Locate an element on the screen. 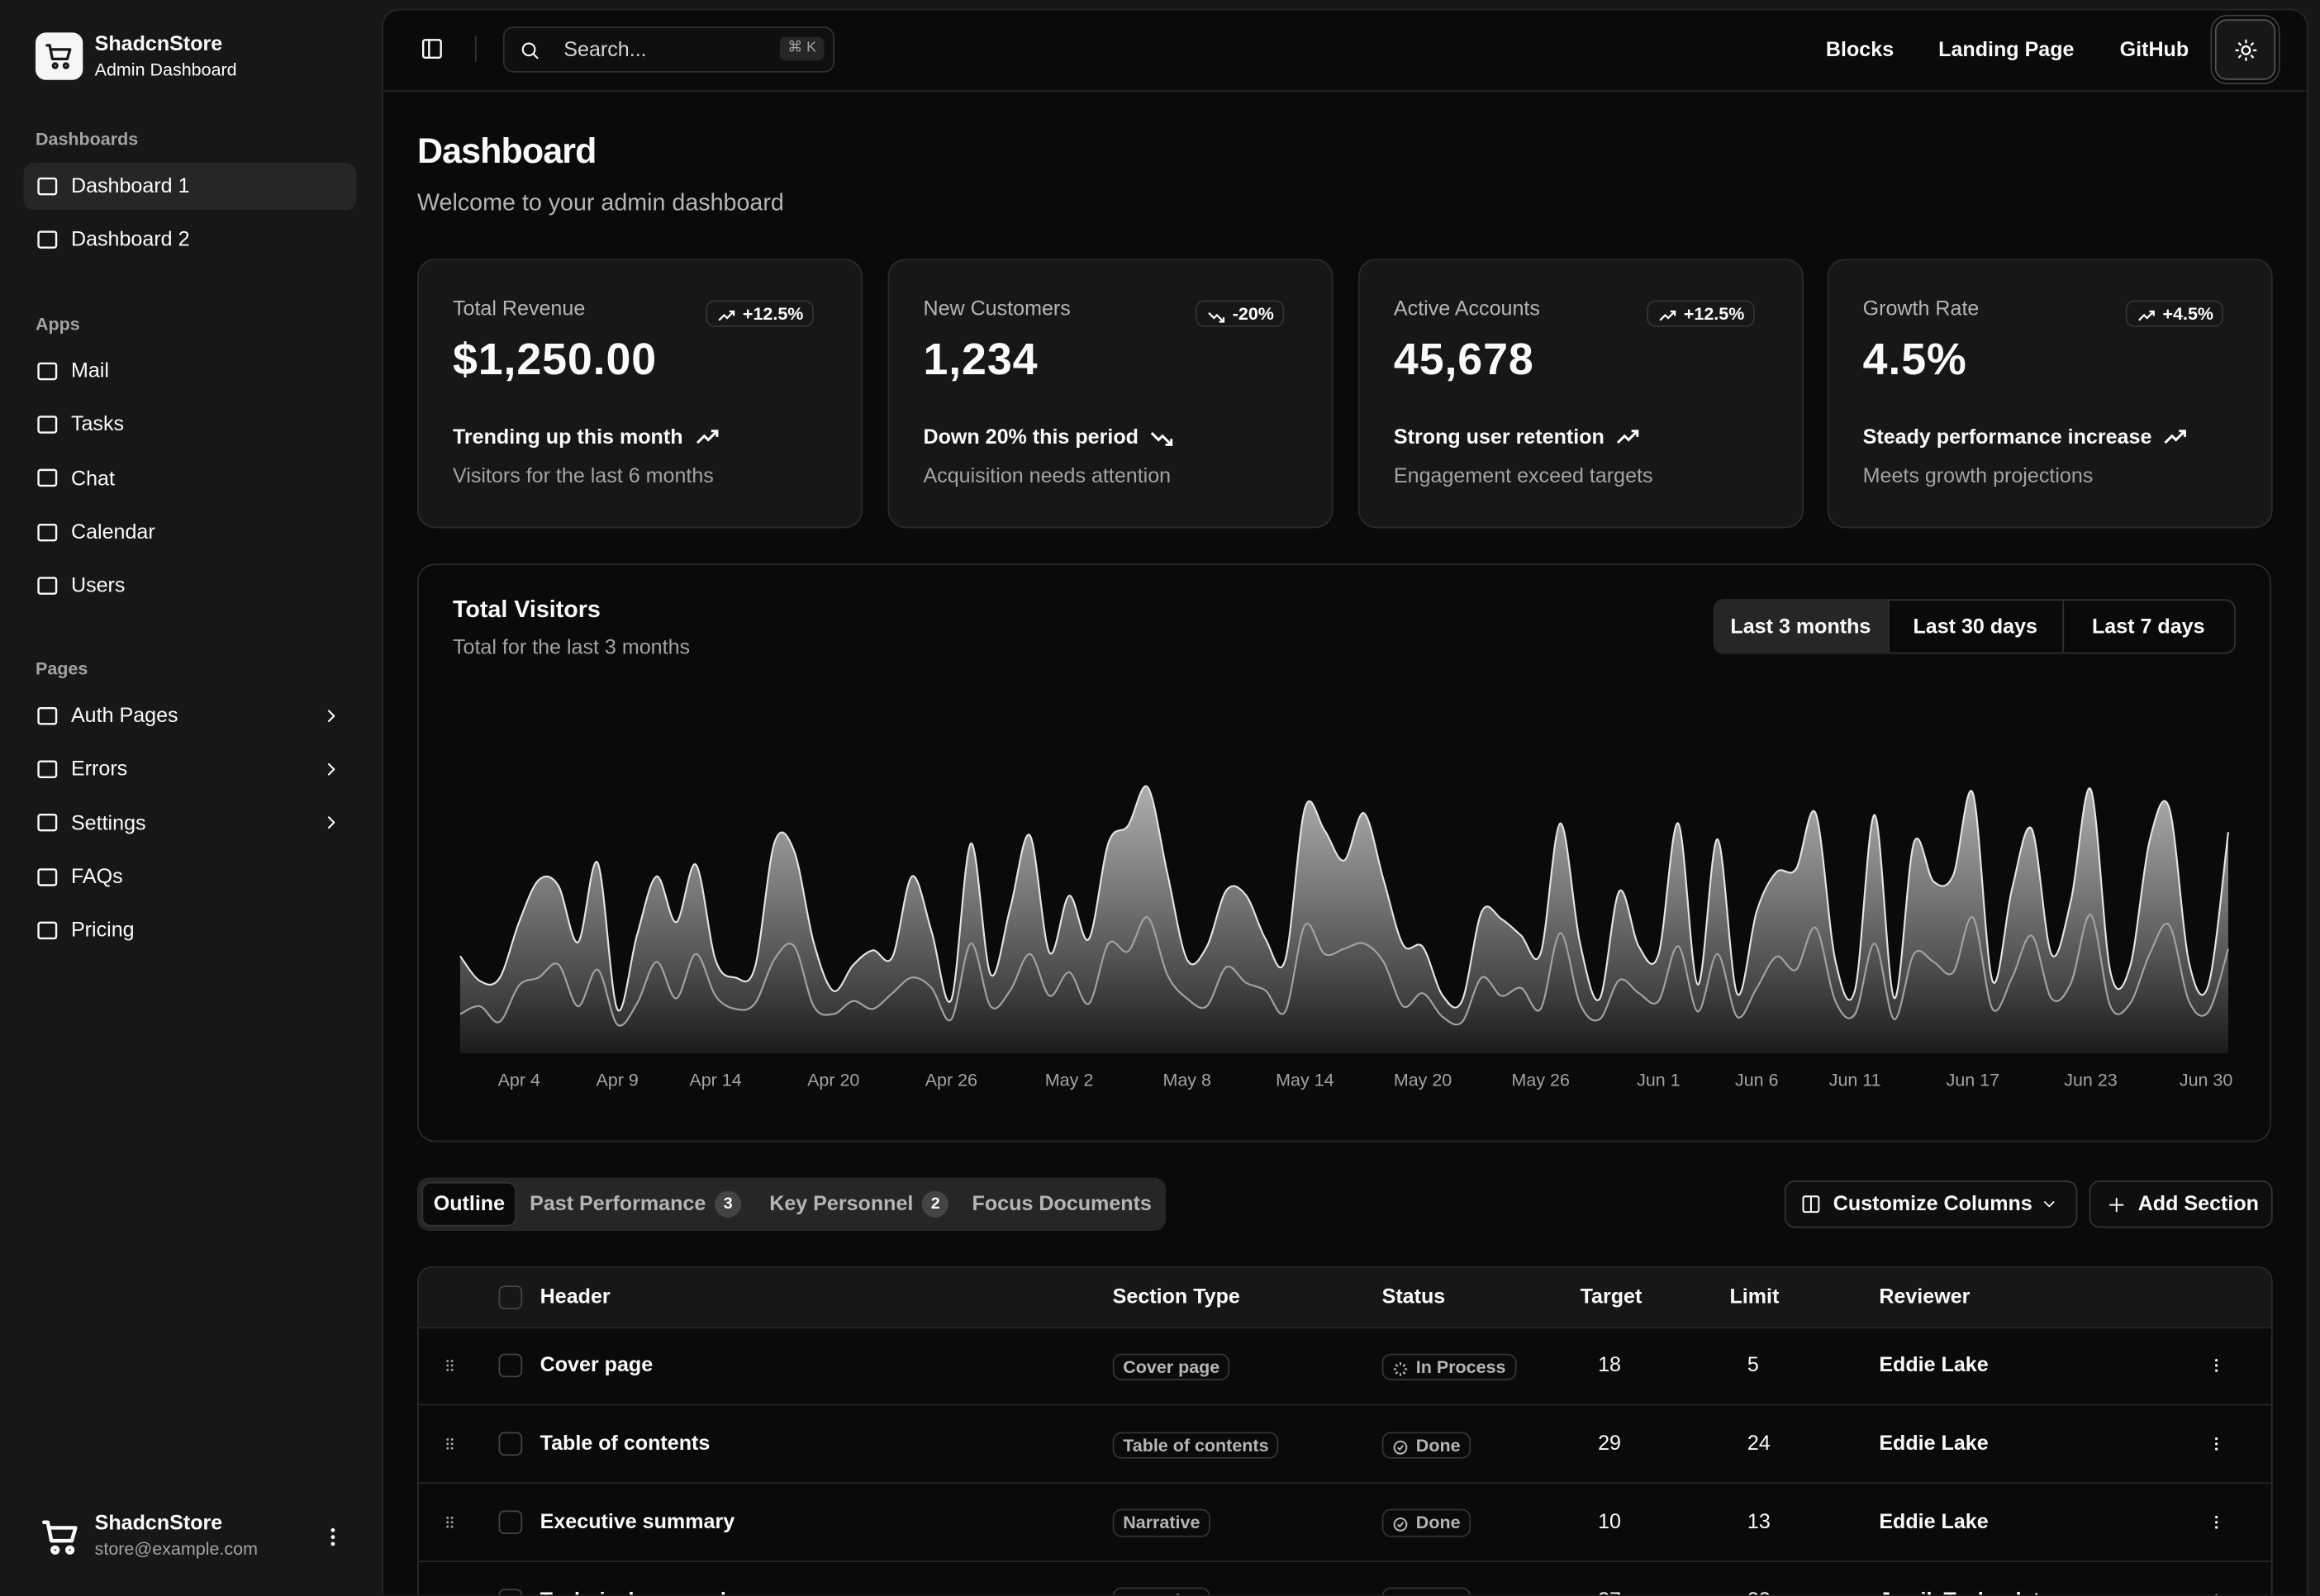 This screenshot has width=2320, height=1596. x-tick-label: May 20 is located at coordinates (1423, 1080).